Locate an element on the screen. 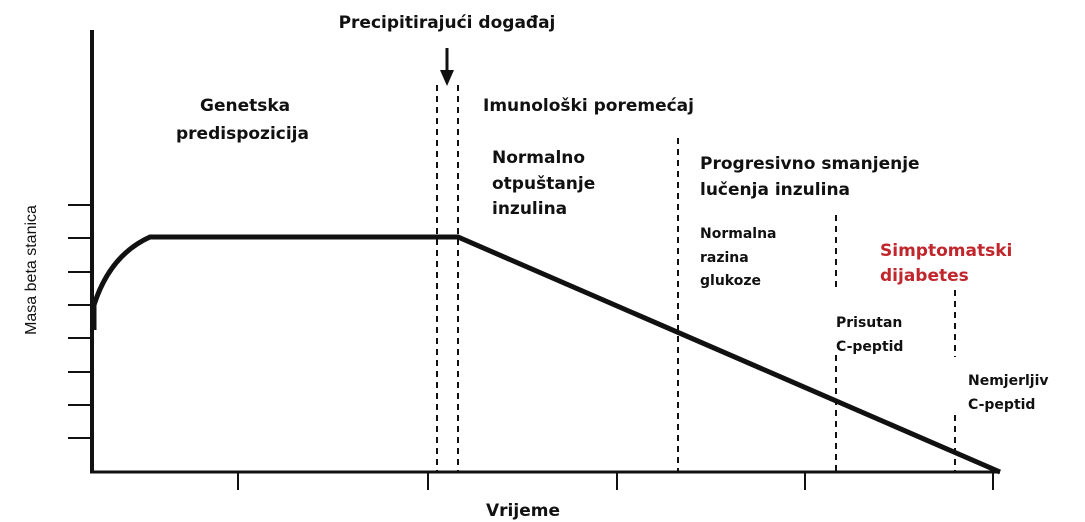  phase-label: dijabetes is located at coordinates (924, 276).